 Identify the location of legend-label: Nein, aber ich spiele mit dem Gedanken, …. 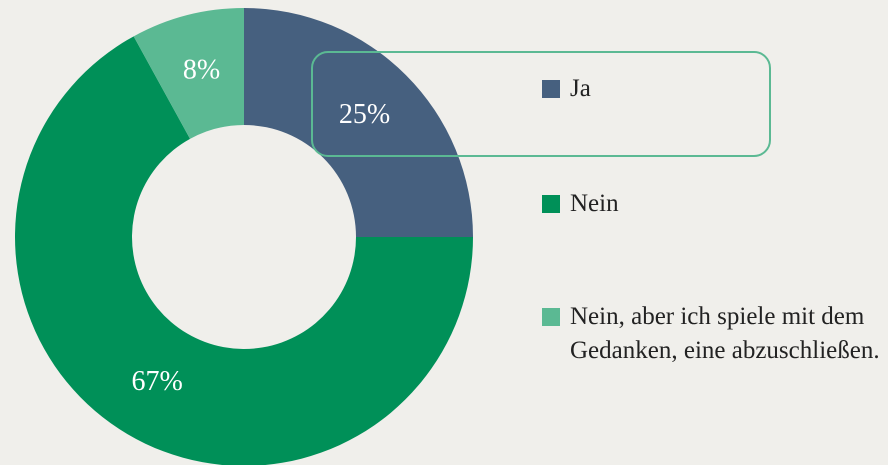
(725, 333).